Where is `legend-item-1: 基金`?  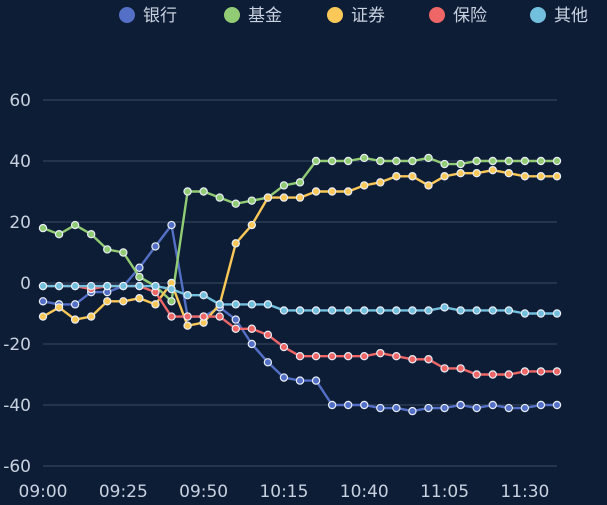 legend-item-1: 基金 is located at coordinates (253, 16).